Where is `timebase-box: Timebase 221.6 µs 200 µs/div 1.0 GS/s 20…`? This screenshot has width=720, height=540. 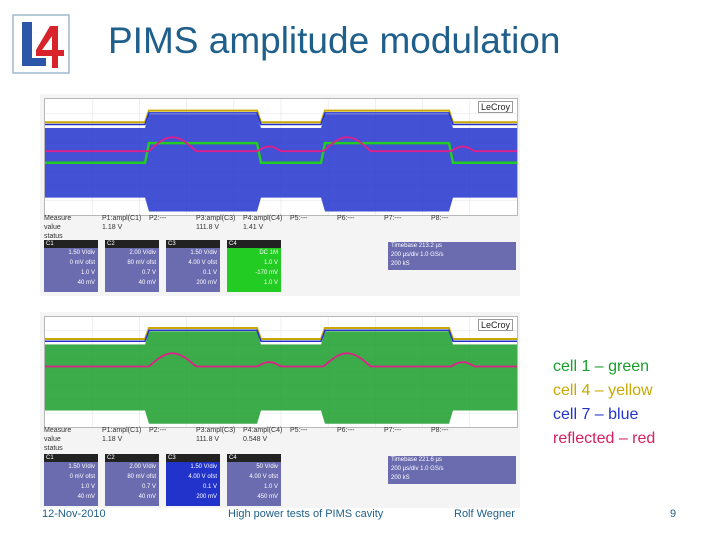 timebase-box: Timebase 221.6 µs 200 µs/div 1.0 GS/s 20… is located at coordinates (452, 470).